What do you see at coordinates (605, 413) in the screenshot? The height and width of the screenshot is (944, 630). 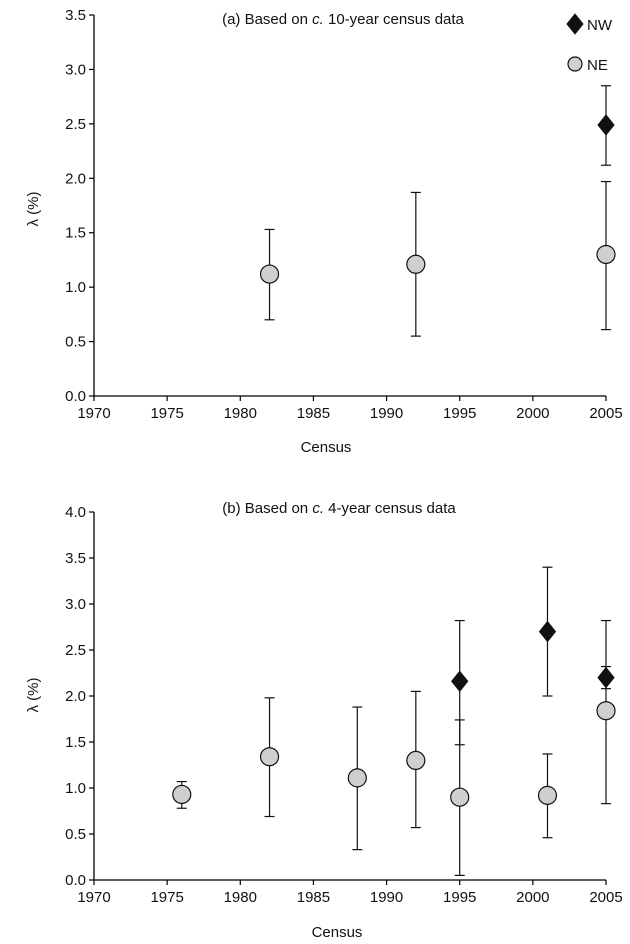 I see `panel-a-x-tick-label: 2005` at bounding box center [605, 413].